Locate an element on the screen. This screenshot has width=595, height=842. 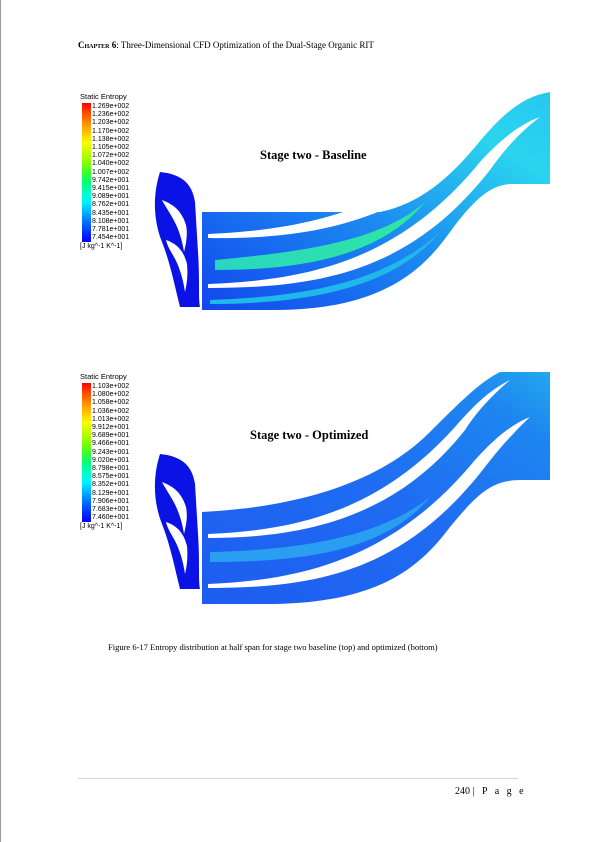
legend-value: 9.089e+001 is located at coordinates (111, 197).